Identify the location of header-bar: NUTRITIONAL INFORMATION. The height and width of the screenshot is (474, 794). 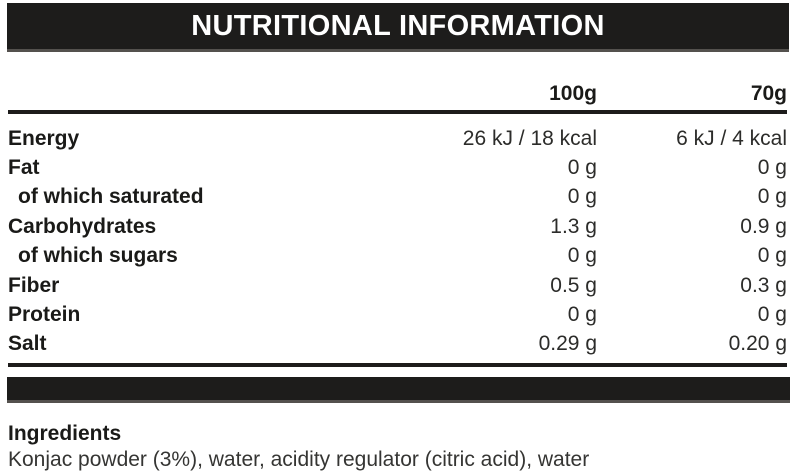
(398, 27).